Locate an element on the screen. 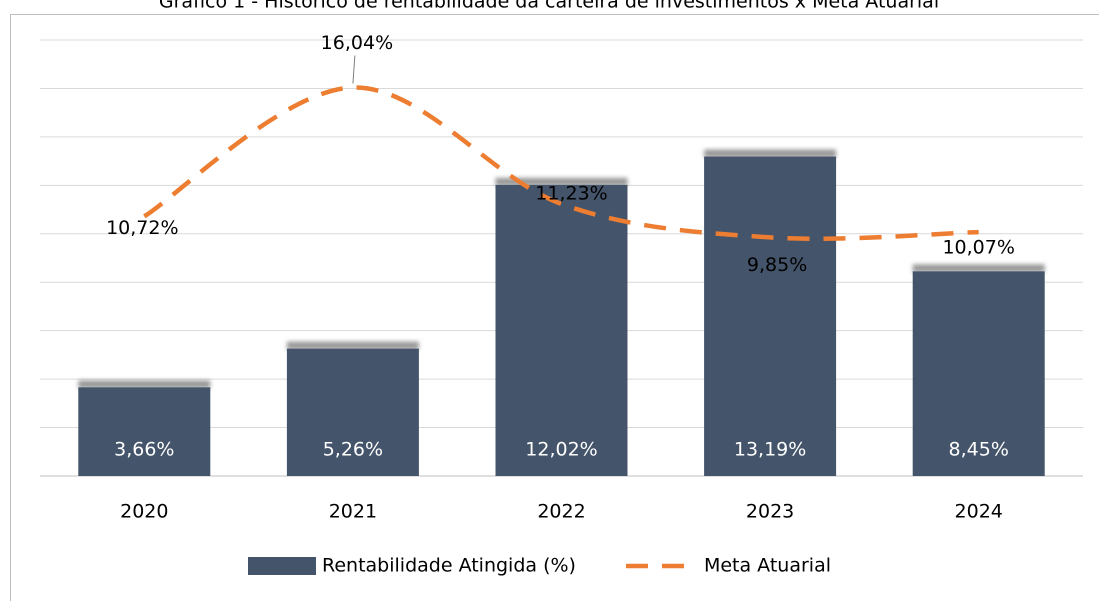 The width and height of the screenshot is (1099, 601). line-value-label: 16,04% is located at coordinates (357, 43).